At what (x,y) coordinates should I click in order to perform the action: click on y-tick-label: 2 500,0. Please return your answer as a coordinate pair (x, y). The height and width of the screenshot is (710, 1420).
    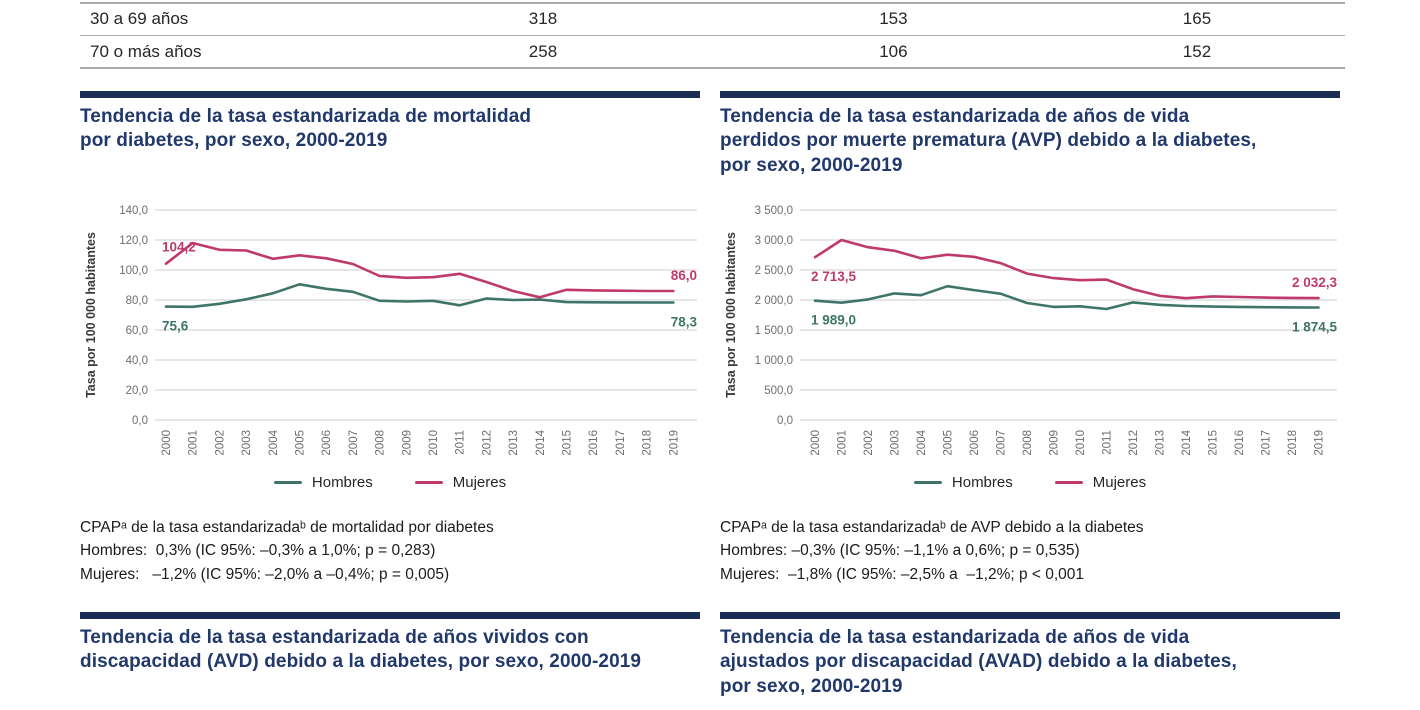
    Looking at the image, I should click on (774, 271).